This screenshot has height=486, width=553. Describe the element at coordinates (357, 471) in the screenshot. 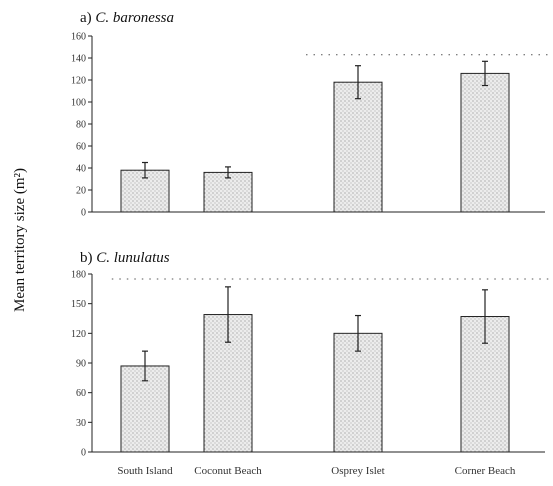

I see `category-label-osprey-islet: Osprey Islet` at that location.